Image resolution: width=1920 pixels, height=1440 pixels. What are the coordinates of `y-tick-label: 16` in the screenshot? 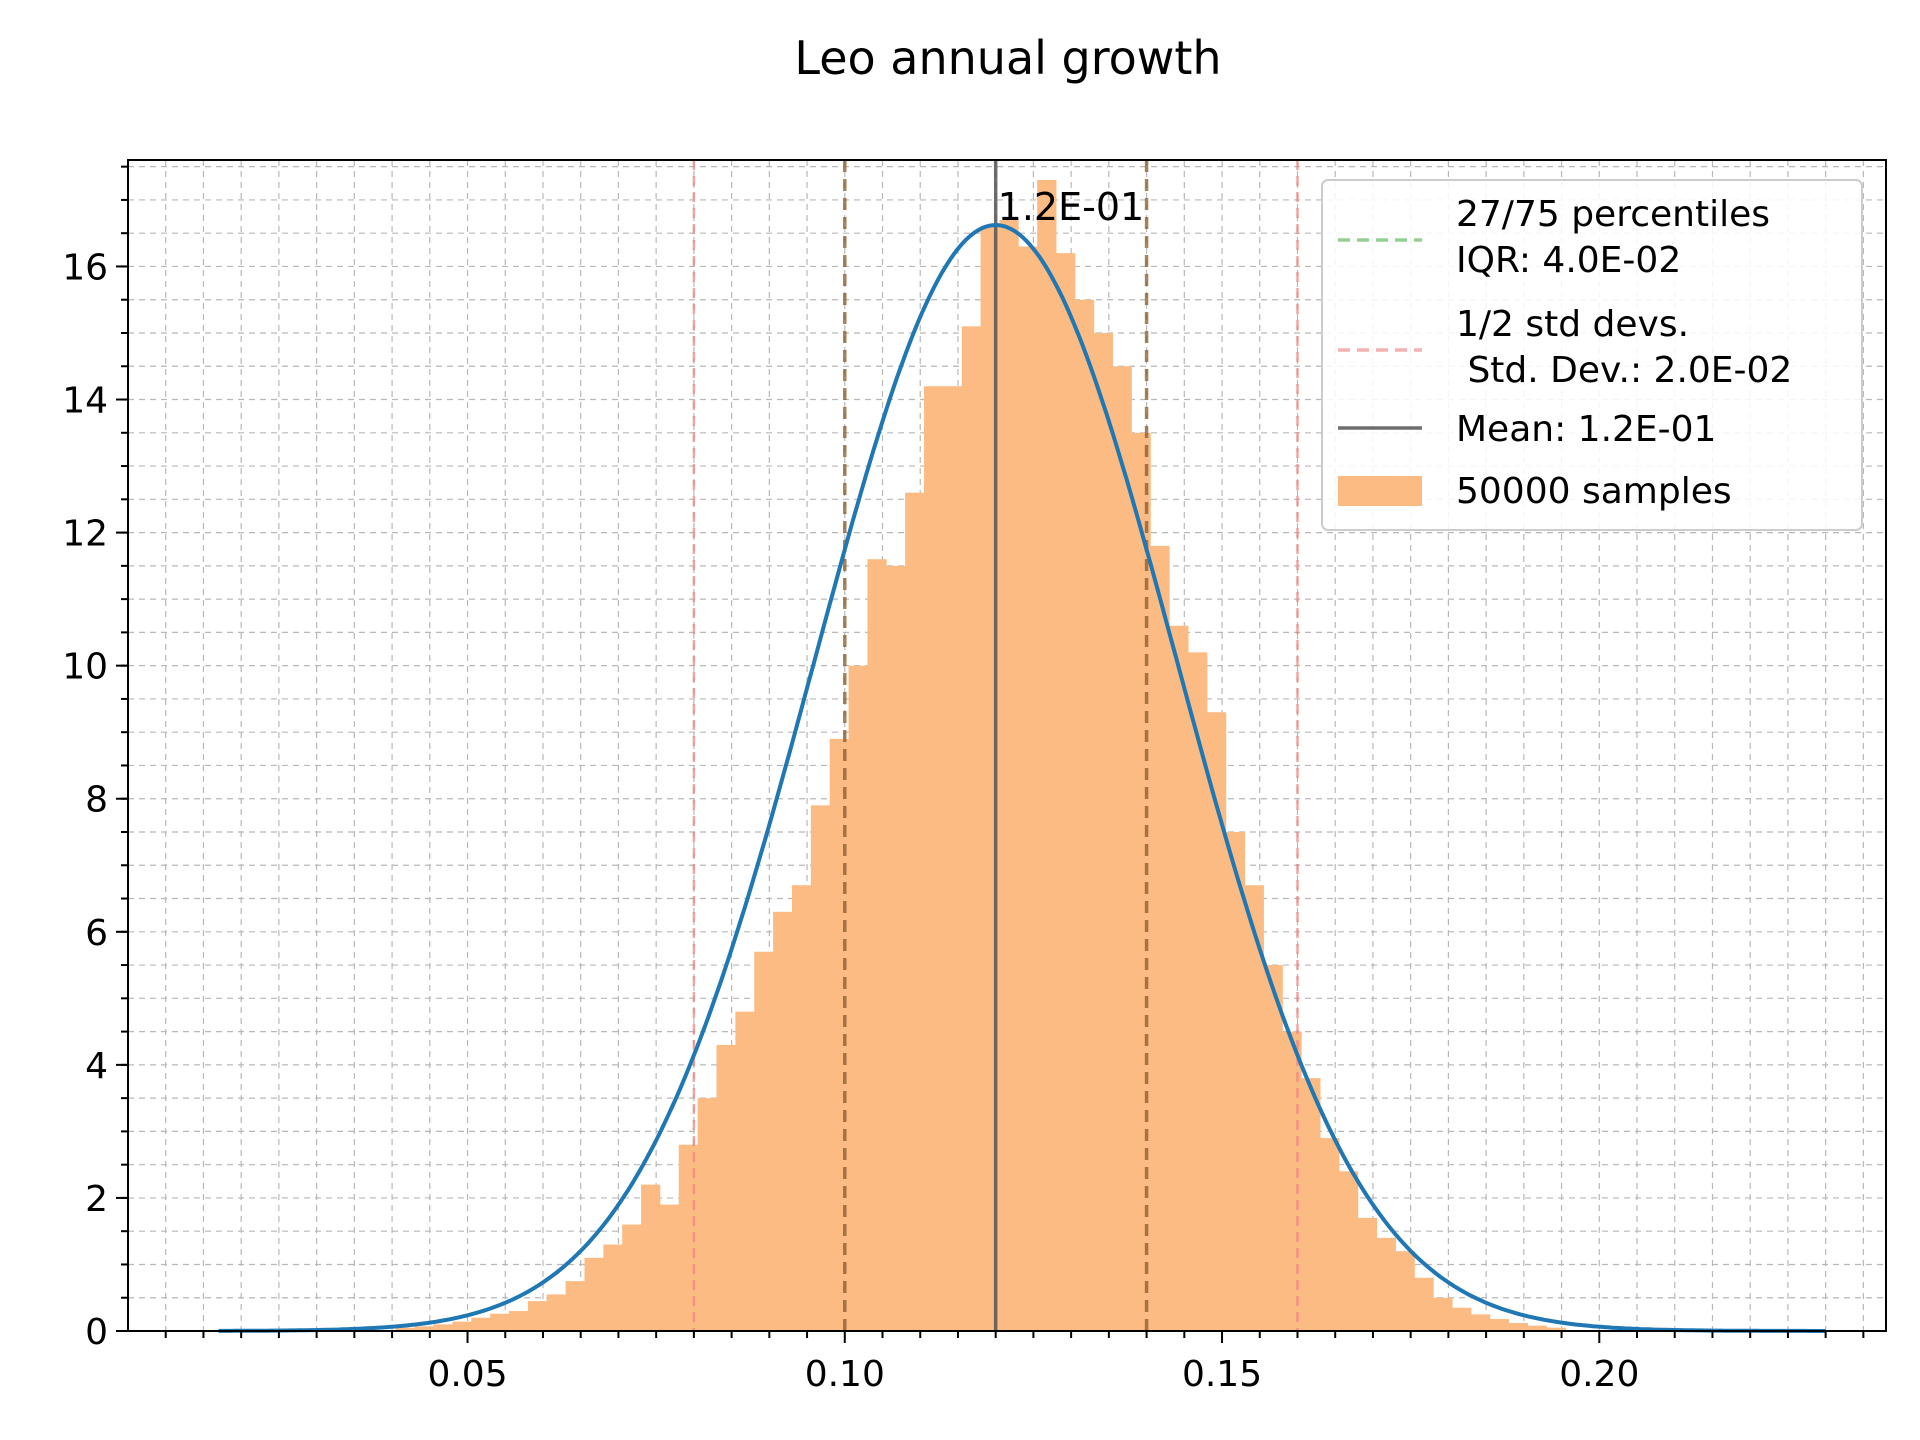 It's located at (85, 267).